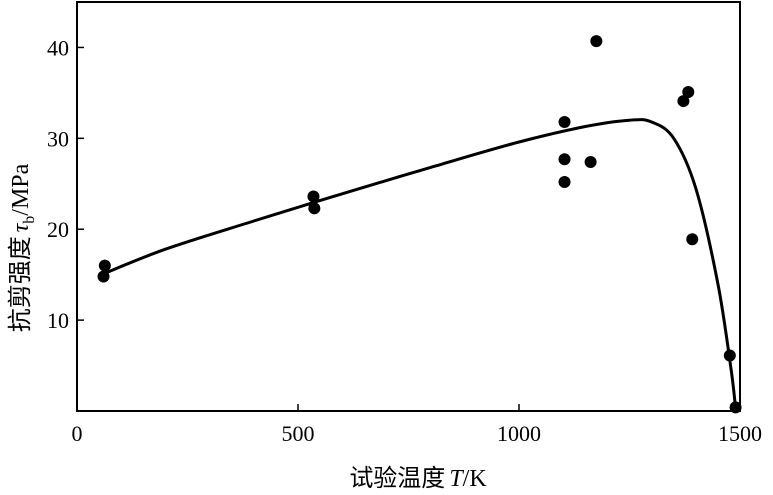  I want to click on y-tick-label: 30, so click(58, 138).